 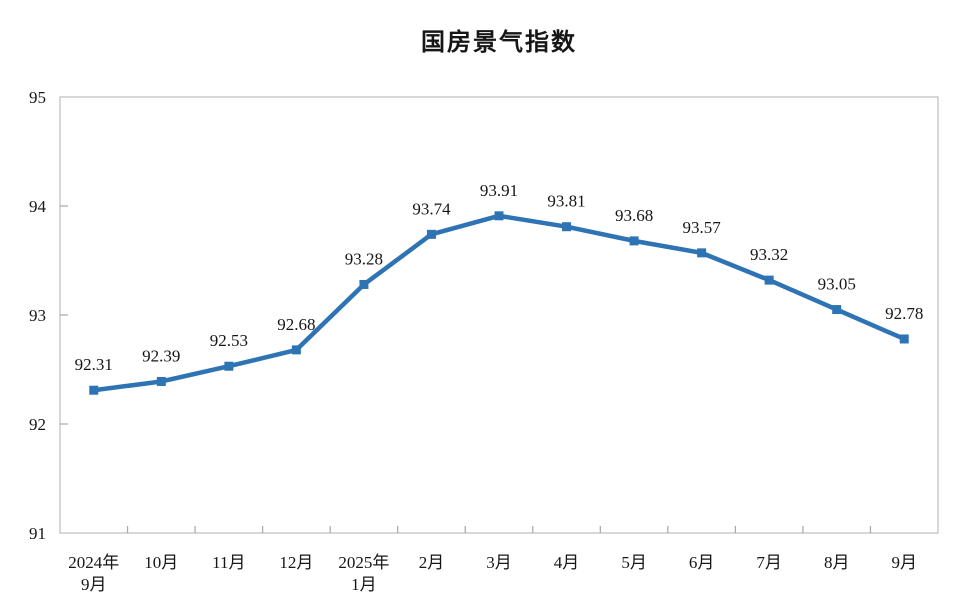 I want to click on x-axis-tick-label: 2月, so click(x=432, y=562).